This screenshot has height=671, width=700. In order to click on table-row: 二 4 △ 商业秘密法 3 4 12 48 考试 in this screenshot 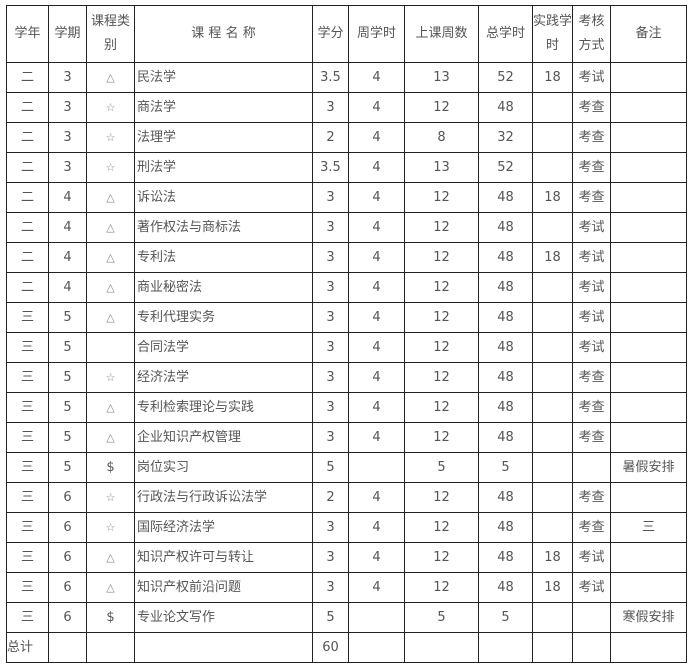, I will do `click(346, 287)`.